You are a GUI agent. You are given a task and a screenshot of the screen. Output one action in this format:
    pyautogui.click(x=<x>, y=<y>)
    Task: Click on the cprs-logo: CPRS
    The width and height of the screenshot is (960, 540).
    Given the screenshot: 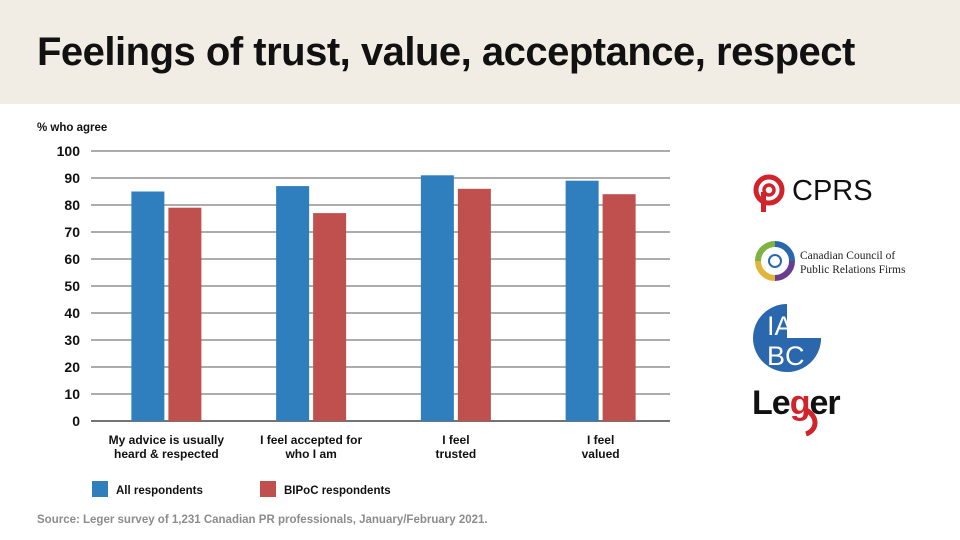 What is the action you would take?
    pyautogui.click(x=832, y=194)
    